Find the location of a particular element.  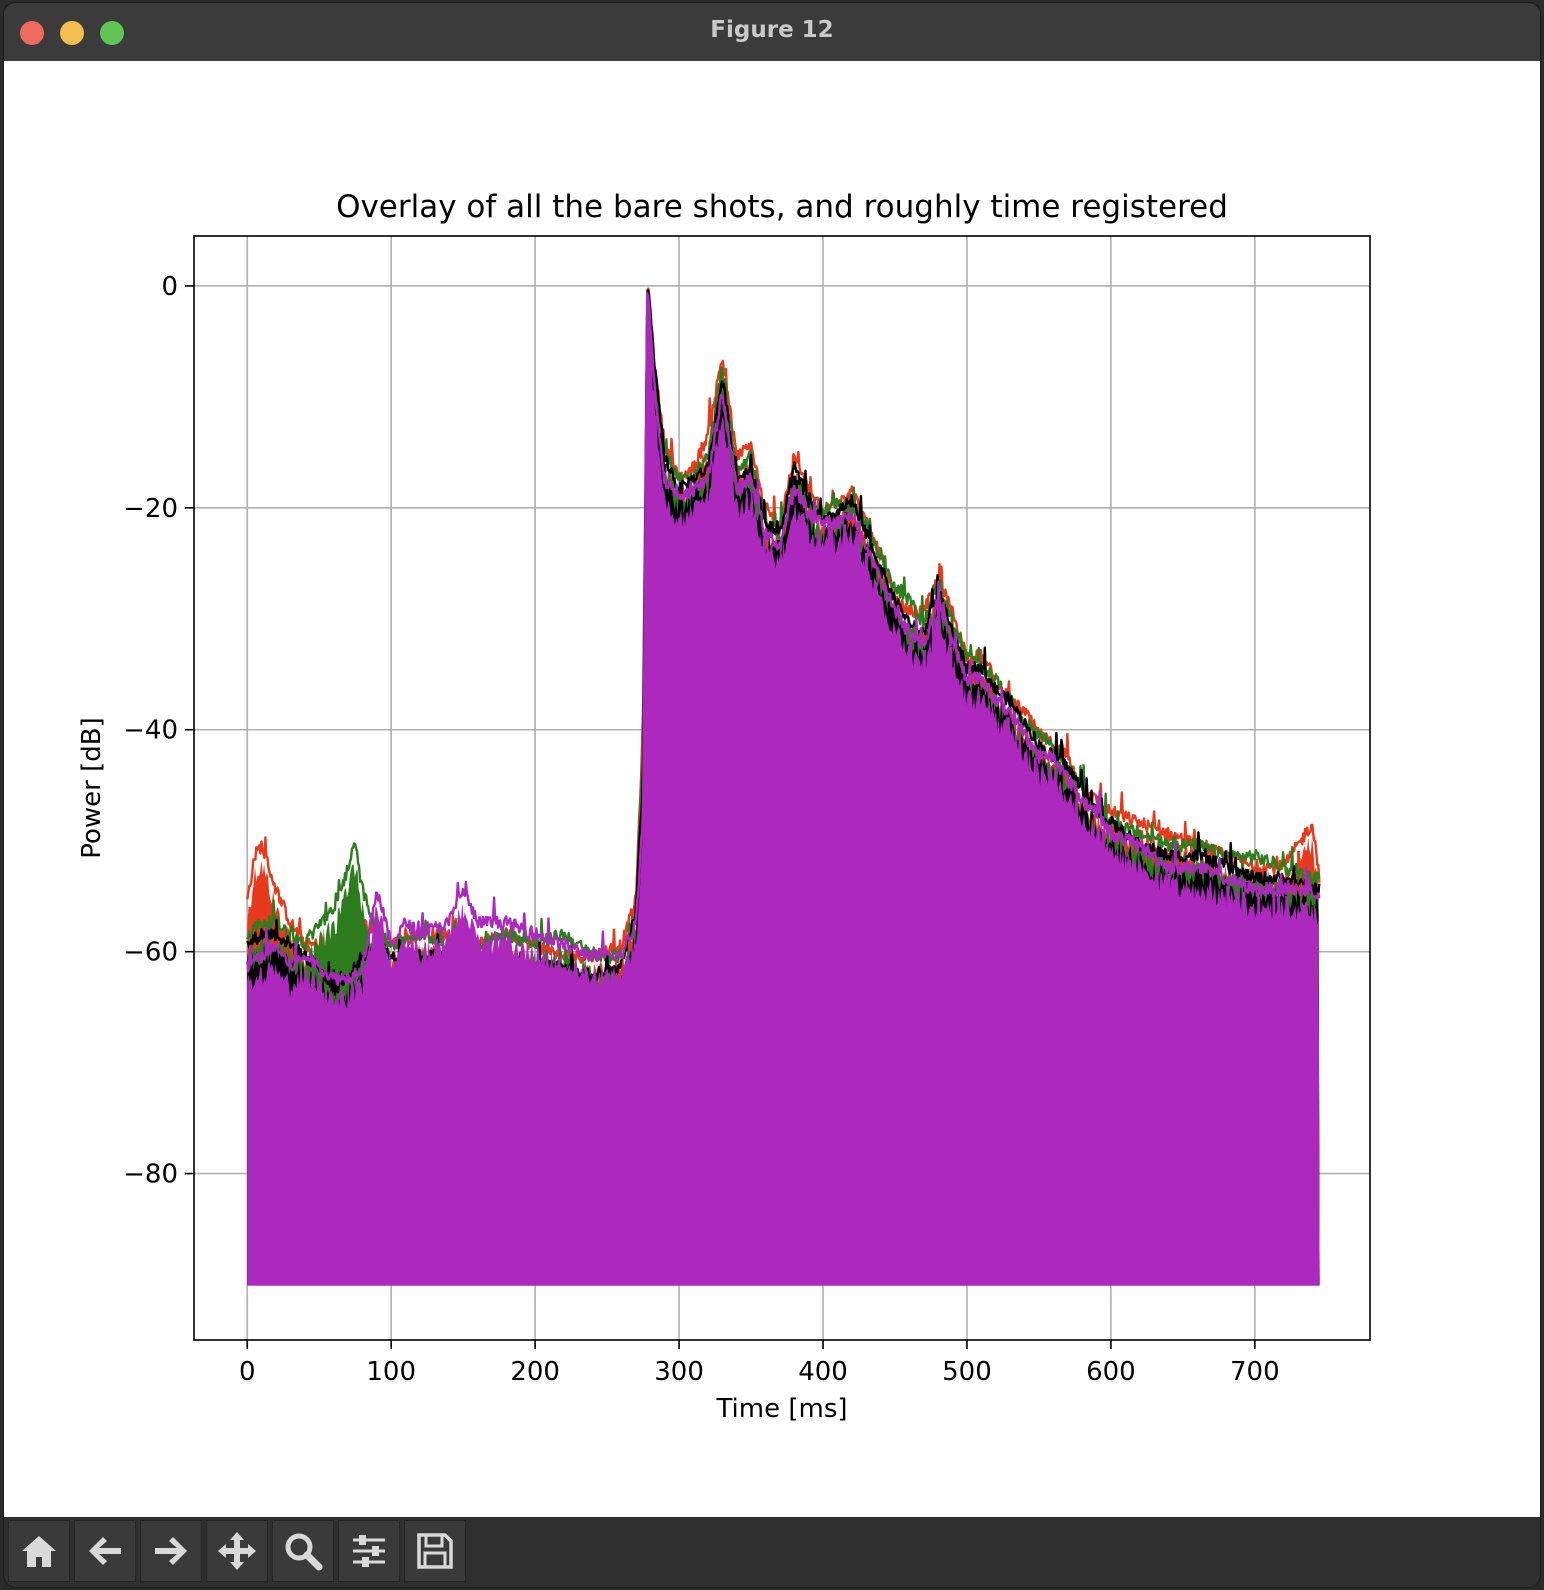

y-tick-label: −60 is located at coordinates (150, 953).